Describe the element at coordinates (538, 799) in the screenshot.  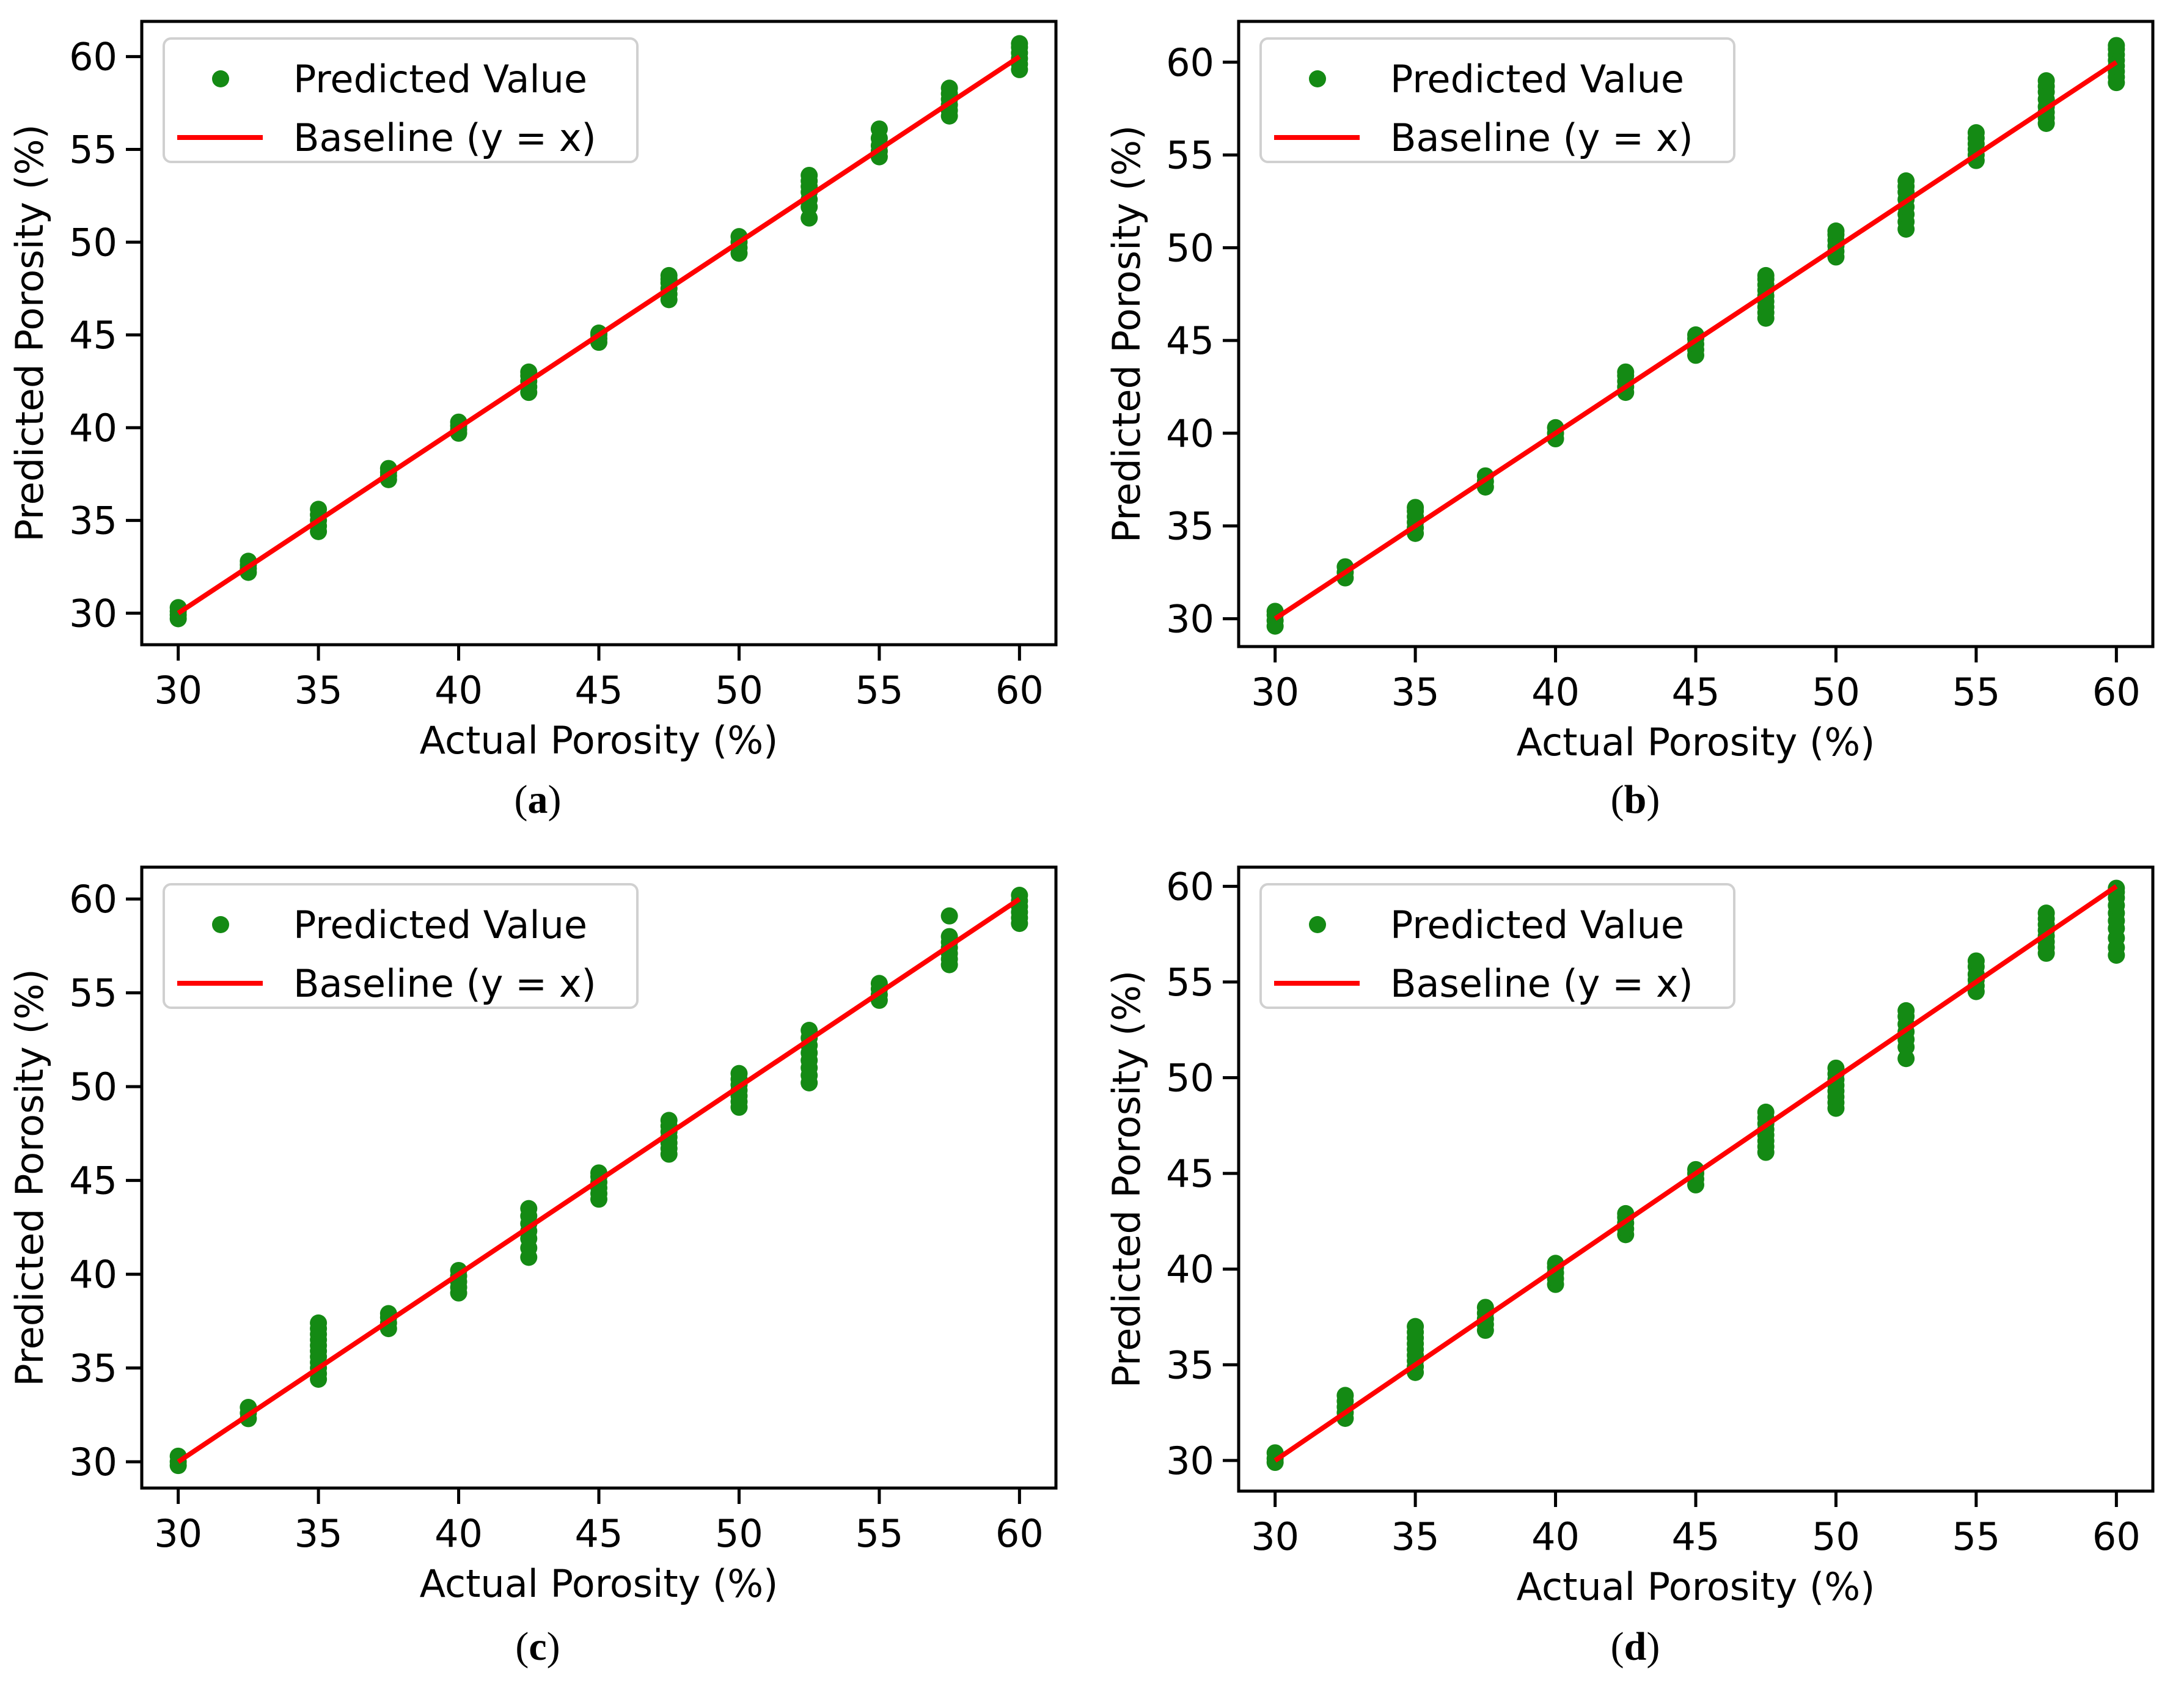
I see `caption-letter: a` at that location.